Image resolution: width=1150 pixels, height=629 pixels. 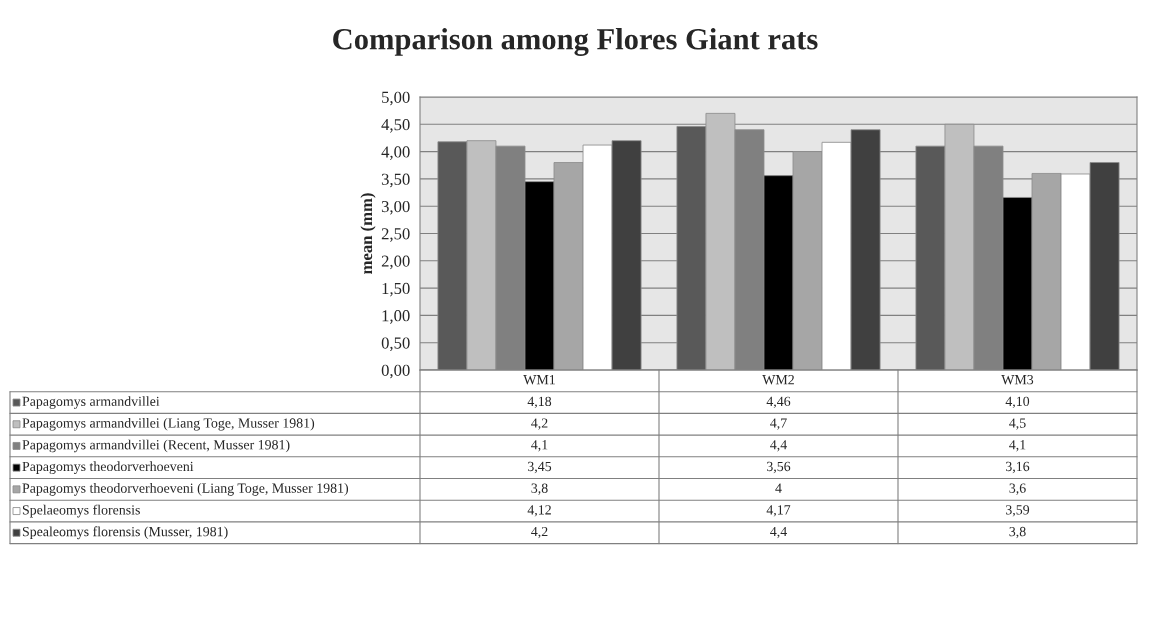 What do you see at coordinates (778, 424) in the screenshot?
I see `data-label: 4,7` at bounding box center [778, 424].